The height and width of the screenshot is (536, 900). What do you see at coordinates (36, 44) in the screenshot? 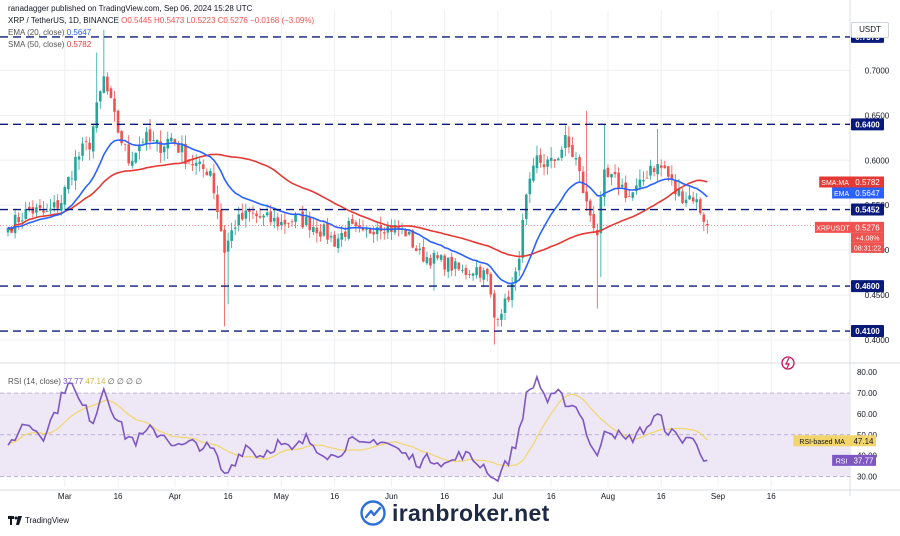
I see `sma-legend-label: SMA (50, close)` at bounding box center [36, 44].